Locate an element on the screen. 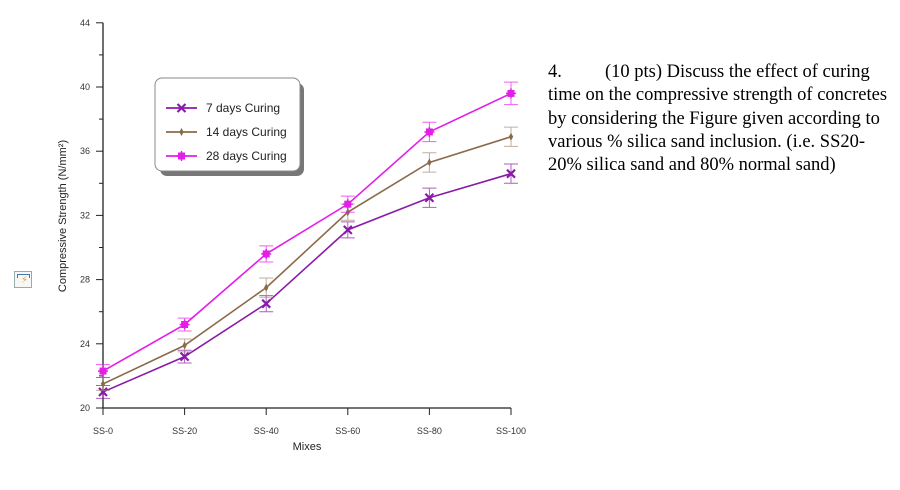  x-tick-label: SS-60 is located at coordinates (347, 431).